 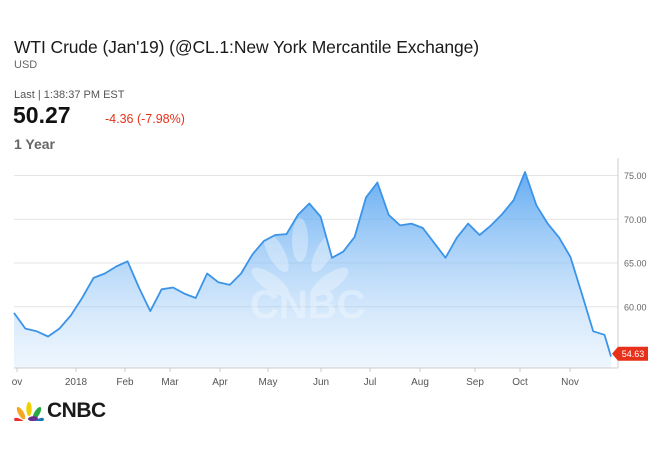 What do you see at coordinates (308, 272) in the screenshot?
I see `cnbc-watermark: CNBC` at bounding box center [308, 272].